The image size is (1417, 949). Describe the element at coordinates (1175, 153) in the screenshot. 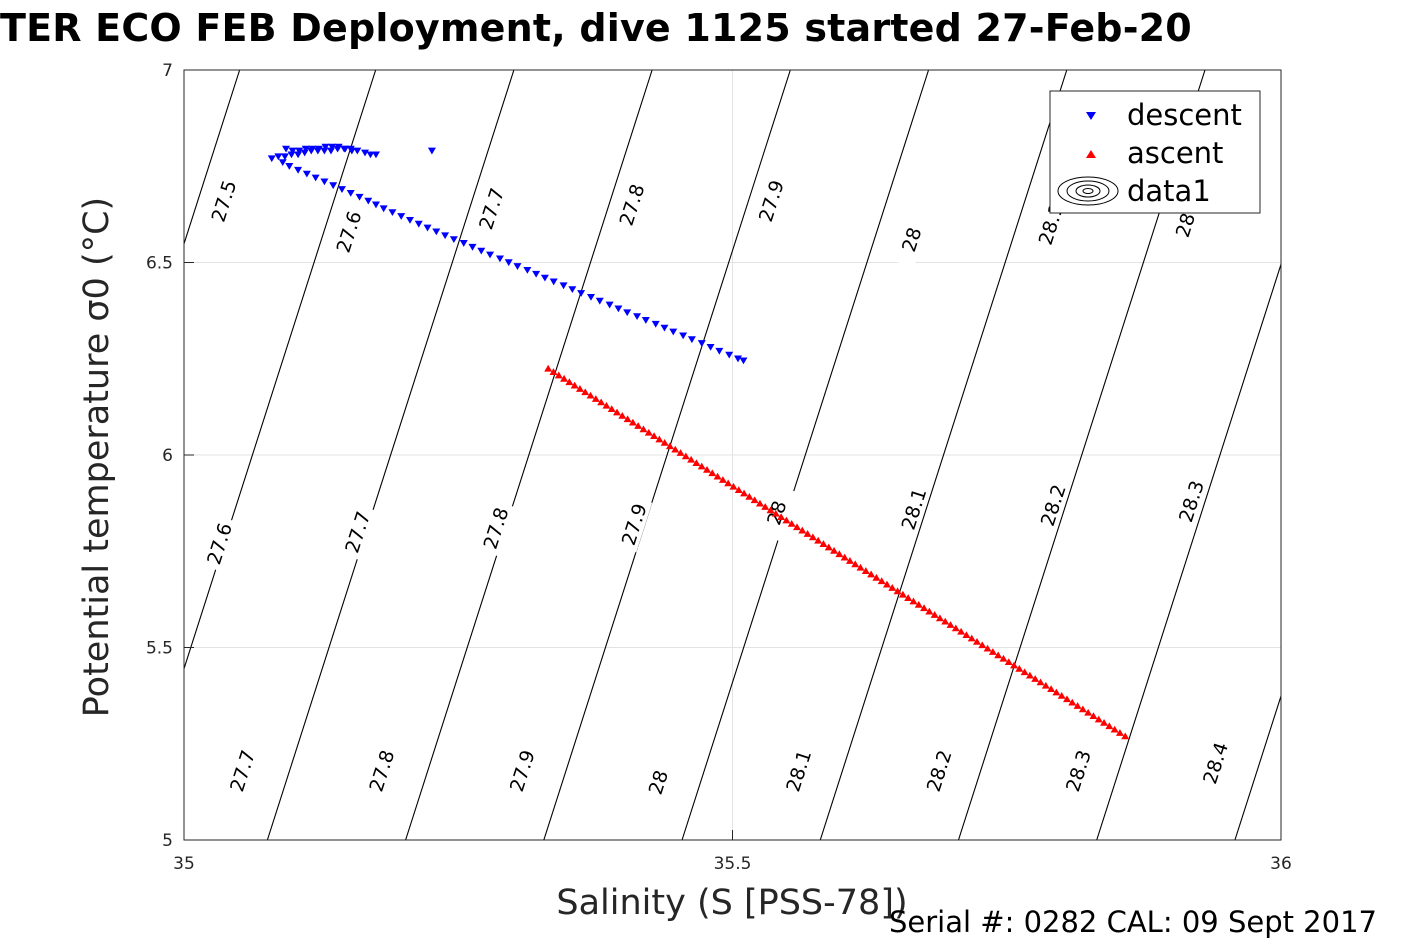

I see `legend-ascent-label: ascent` at that location.